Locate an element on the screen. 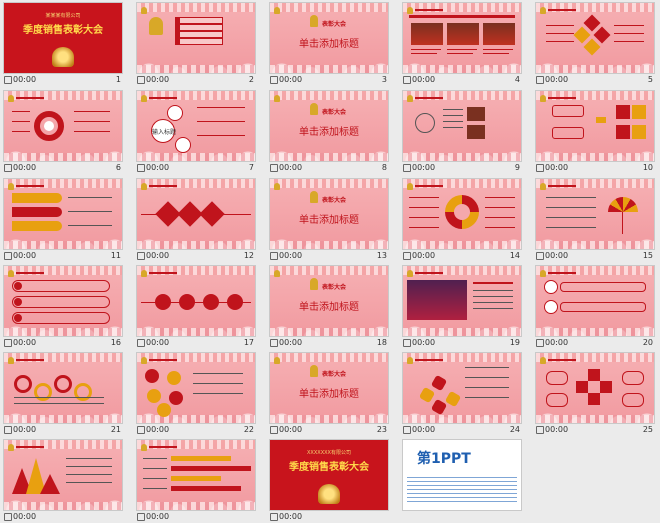 The image size is (660, 523). slide-thumbnail: 00:00 9 is located at coordinates (462, 132).